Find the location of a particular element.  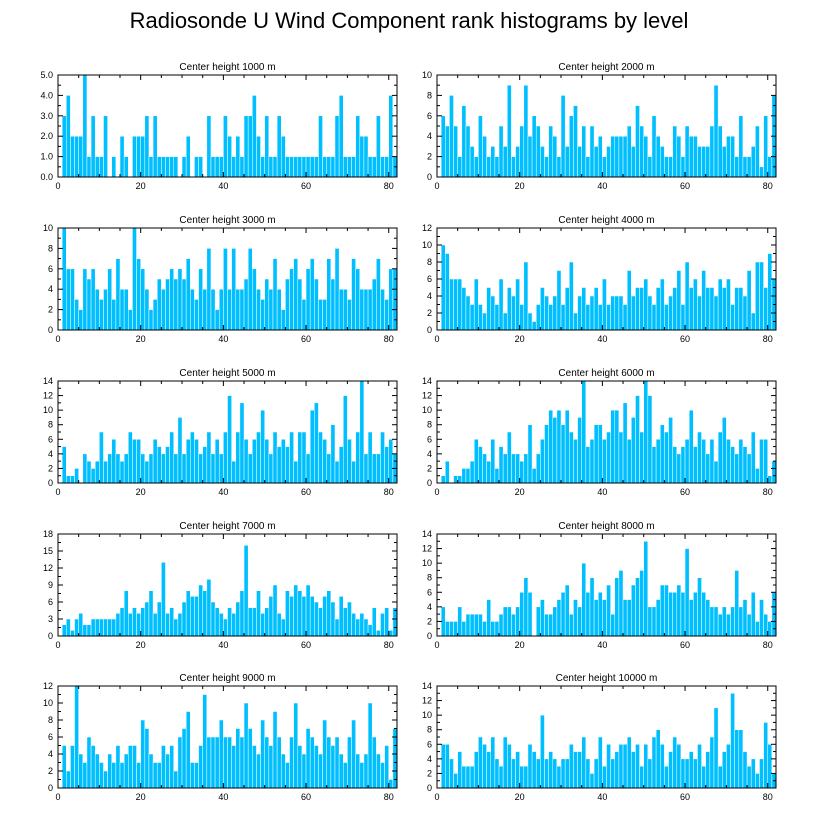

x-tick-label: 40 is located at coordinates (602, 492).